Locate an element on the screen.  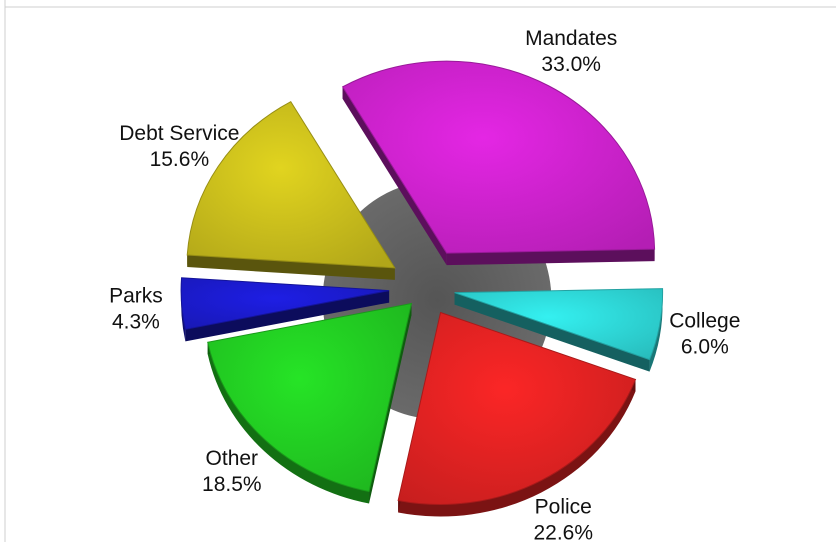
pie-slice-wall-parks is located at coordinates (287, 316).